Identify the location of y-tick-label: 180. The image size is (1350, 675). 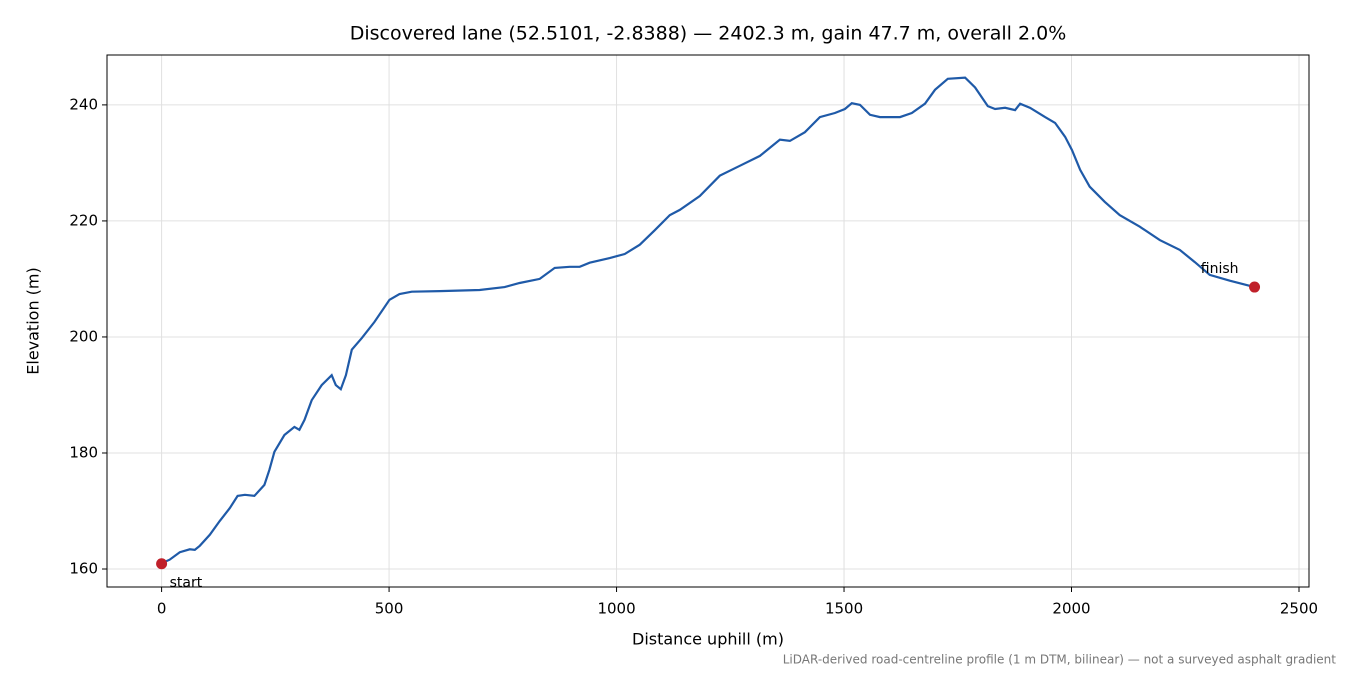
(83, 452).